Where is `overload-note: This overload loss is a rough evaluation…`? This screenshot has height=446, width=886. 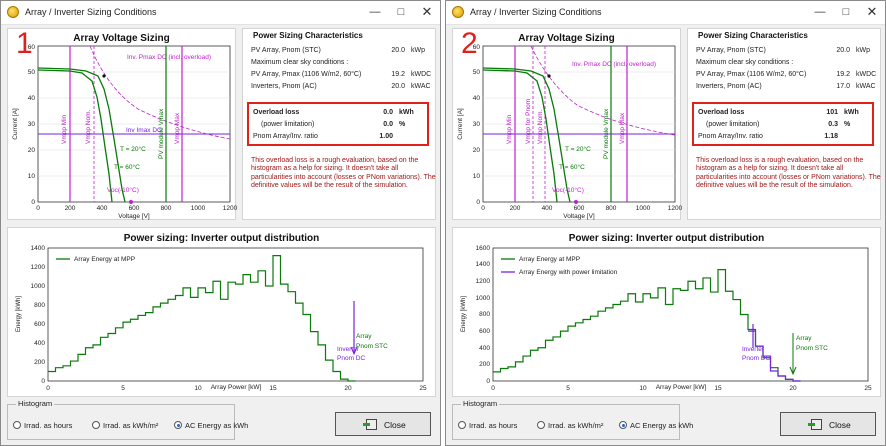 overload-note: This overload loss is a rough evaluation… is located at coordinates (788, 173).